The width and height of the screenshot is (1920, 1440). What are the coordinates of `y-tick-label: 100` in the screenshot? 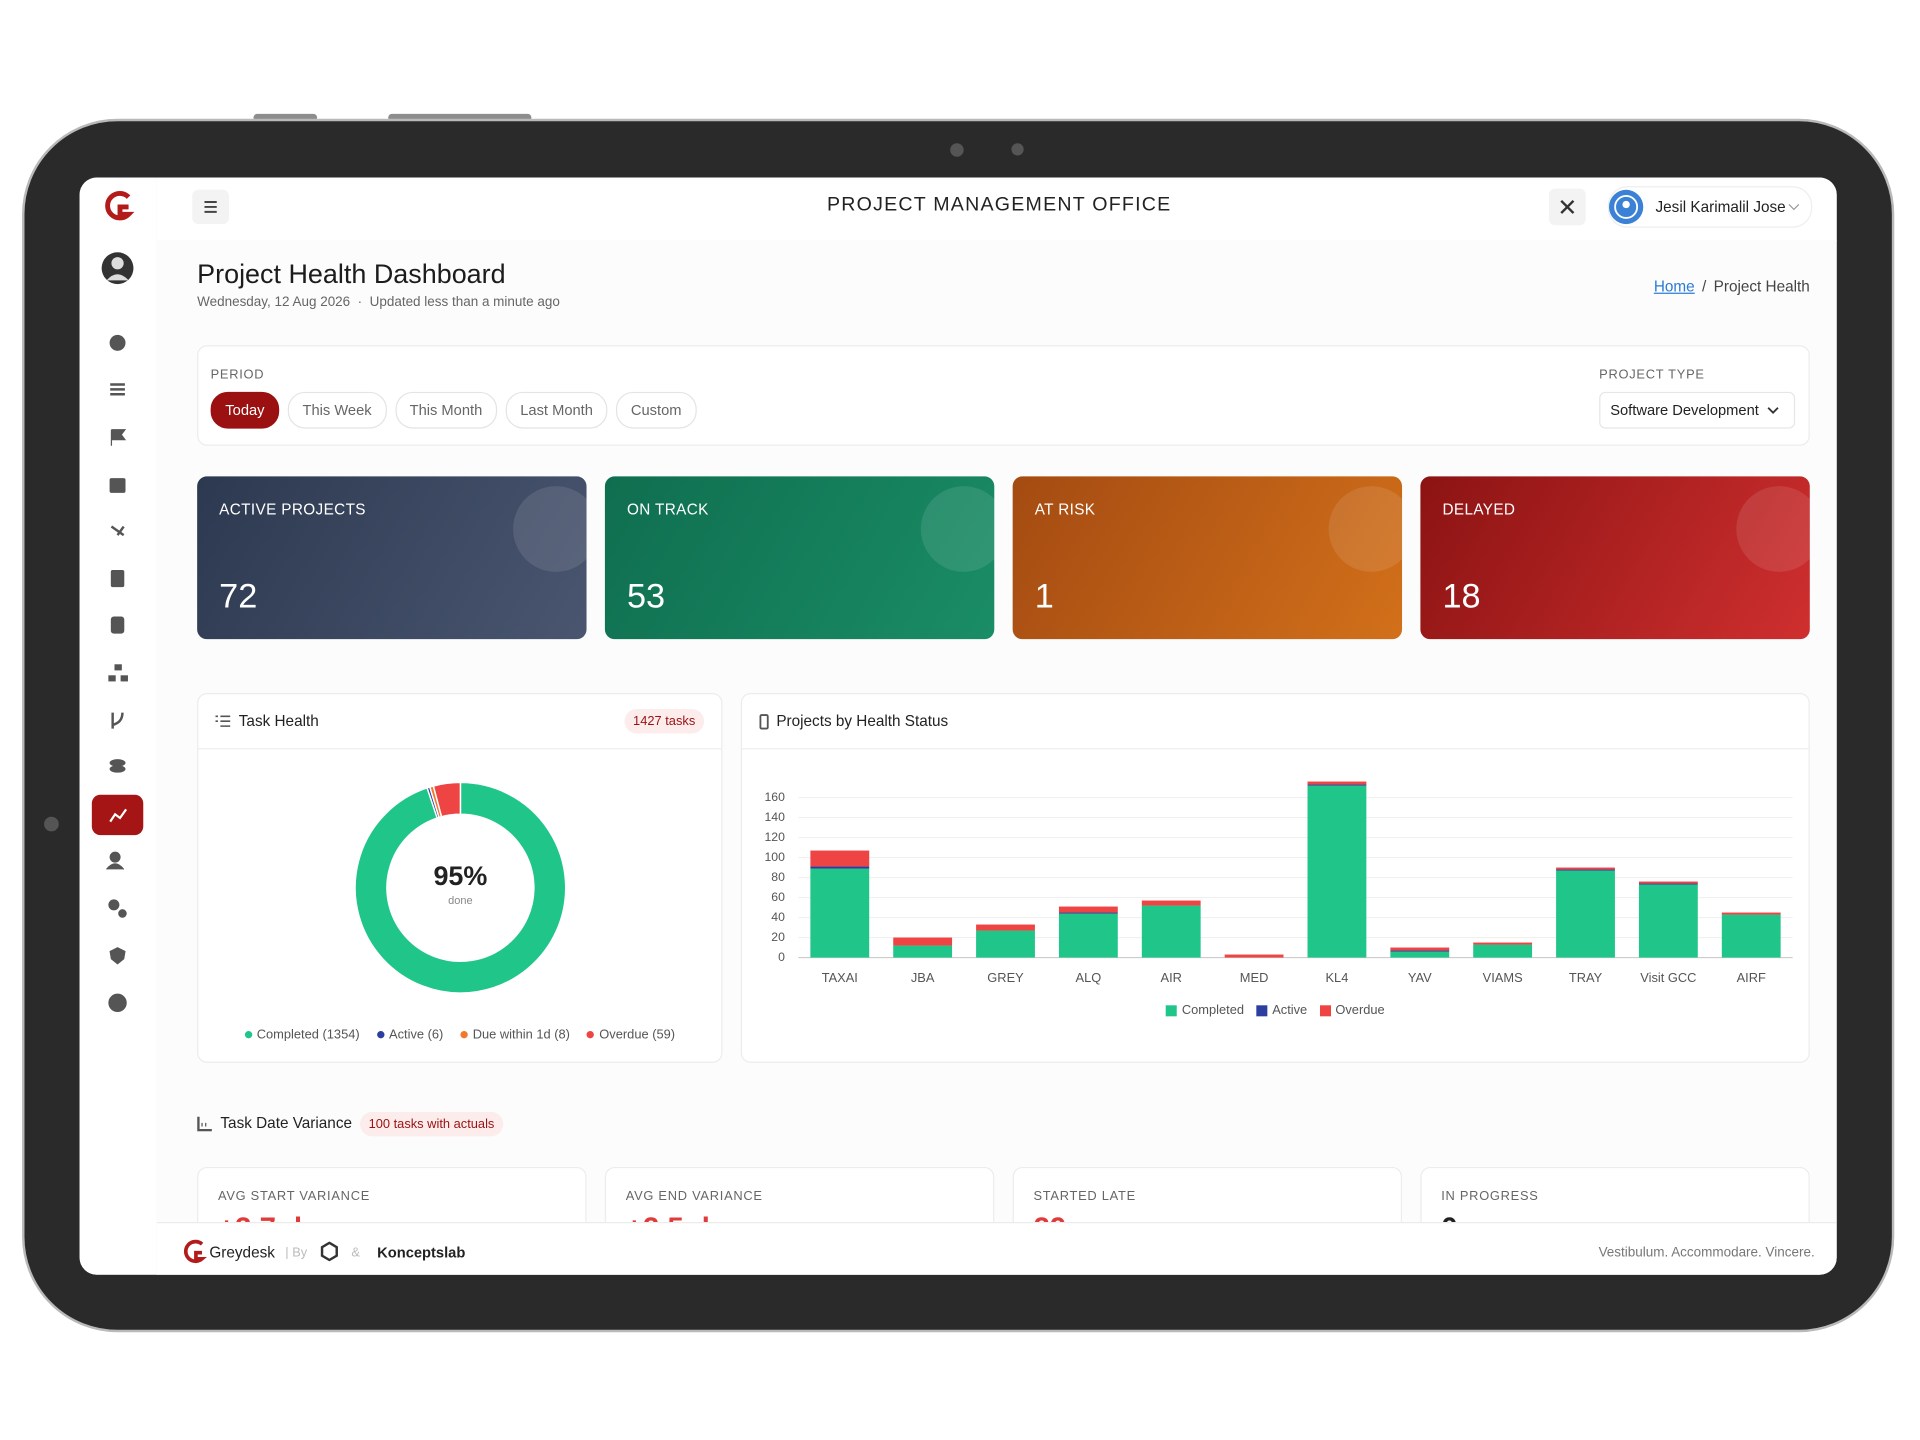 It's located at (774, 857).